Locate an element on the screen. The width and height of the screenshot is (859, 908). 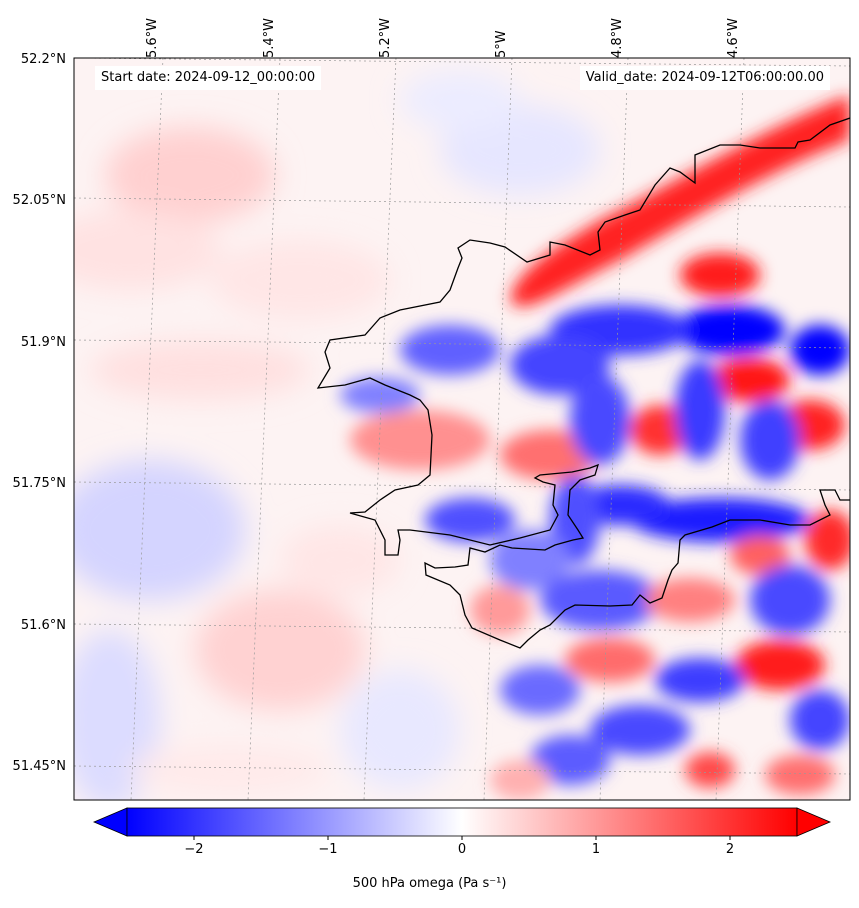
lat-label: 51.9°N is located at coordinates (43, 342).